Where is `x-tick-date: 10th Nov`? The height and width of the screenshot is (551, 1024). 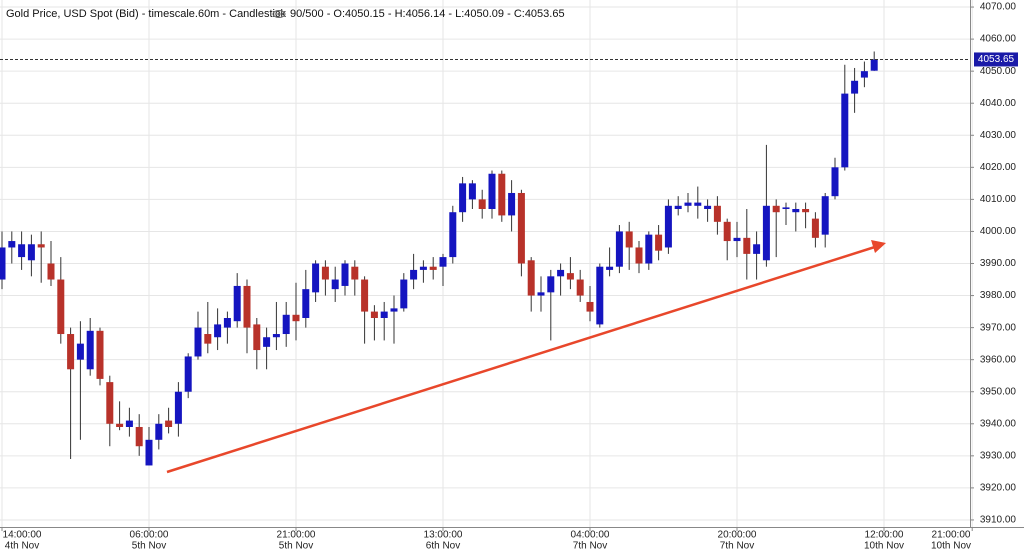 x-tick-date: 10th Nov is located at coordinates (951, 546).